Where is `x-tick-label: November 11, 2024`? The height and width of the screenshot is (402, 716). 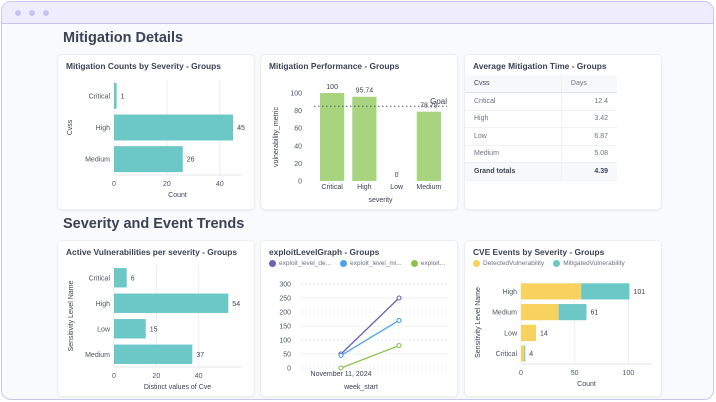
x-tick-label: November 11, 2024 is located at coordinates (341, 374).